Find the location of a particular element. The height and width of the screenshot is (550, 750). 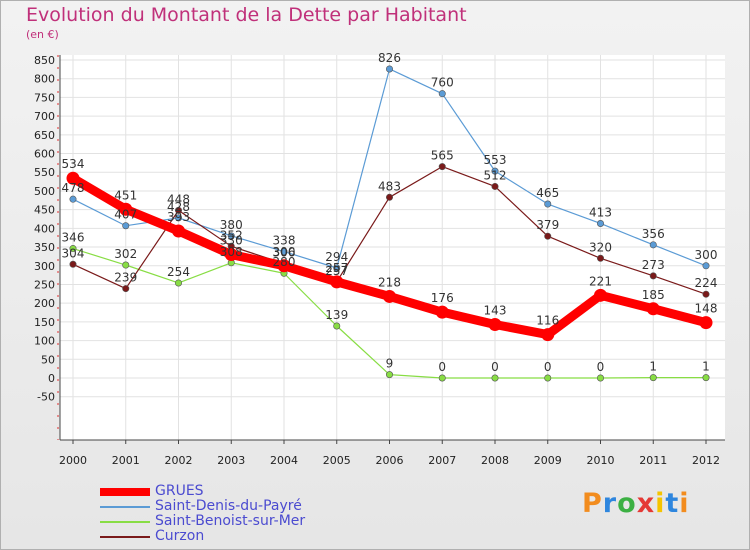

data-label-saint-benoist-sur-mer: 0 is located at coordinates (495, 367).